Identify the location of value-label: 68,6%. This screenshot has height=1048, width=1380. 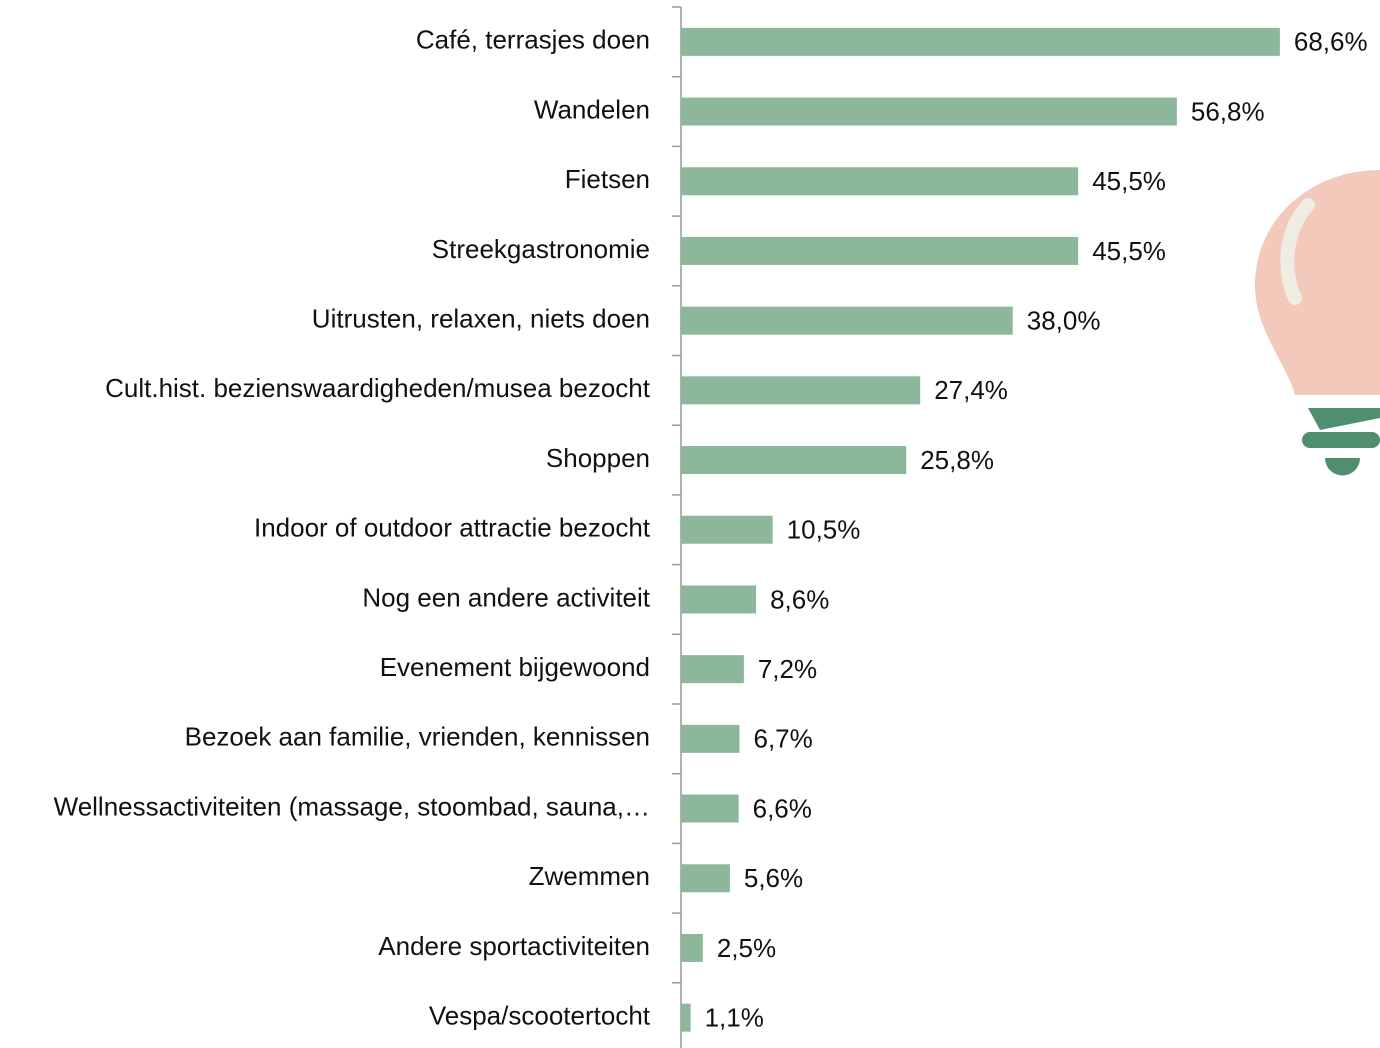
(1331, 42).